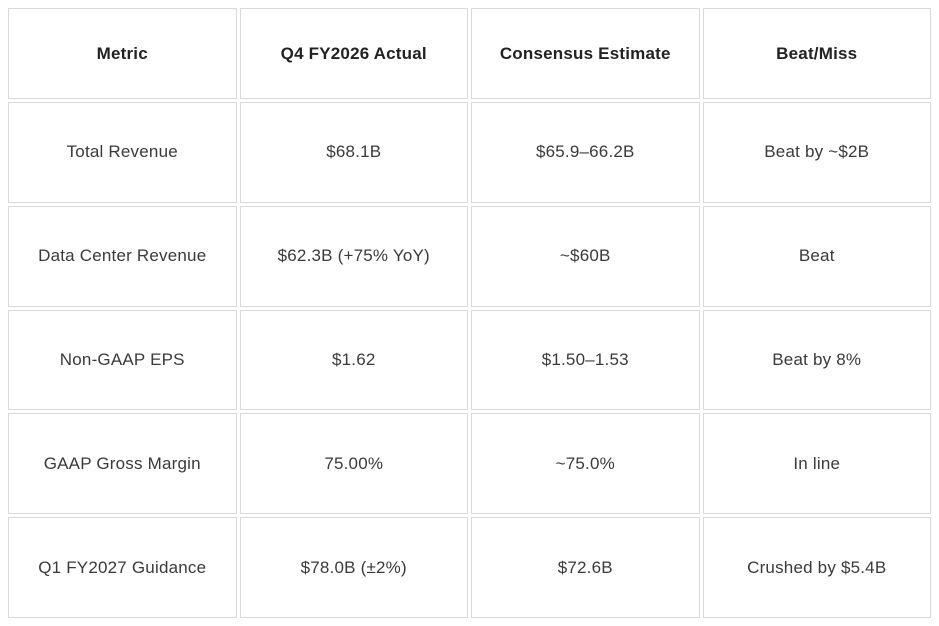 This screenshot has height=626, width=939. What do you see at coordinates (585, 360) in the screenshot?
I see `cell-consensus: $1.50–1.53` at bounding box center [585, 360].